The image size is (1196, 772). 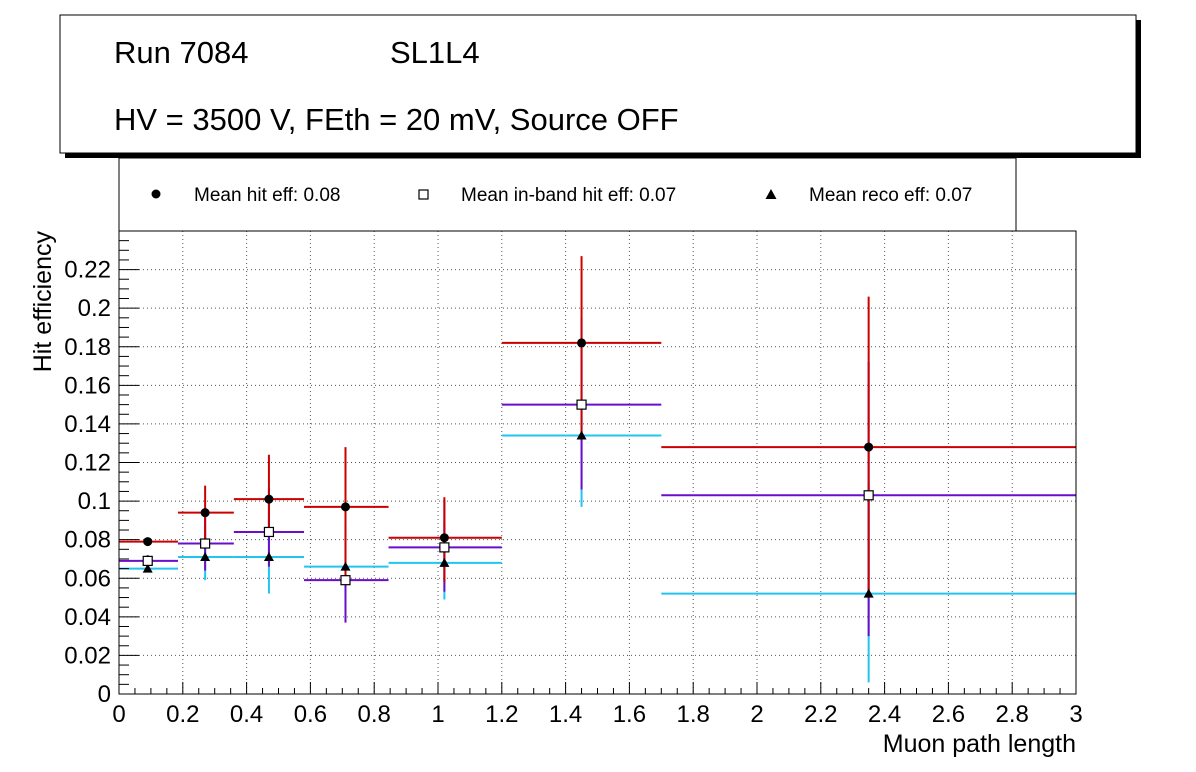 I want to click on legend-hit-marker, so click(x=156, y=194).